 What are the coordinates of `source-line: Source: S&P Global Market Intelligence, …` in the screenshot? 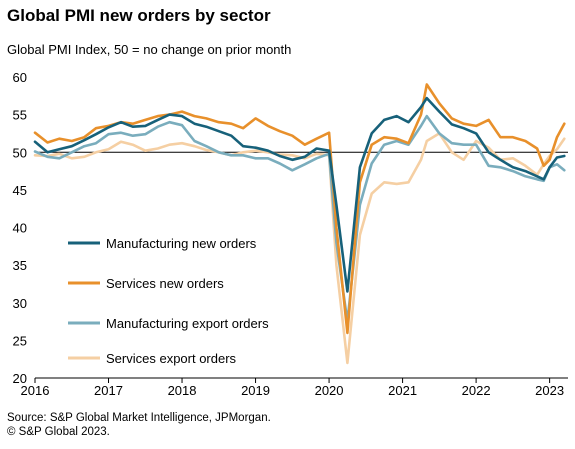 It's located at (139, 418).